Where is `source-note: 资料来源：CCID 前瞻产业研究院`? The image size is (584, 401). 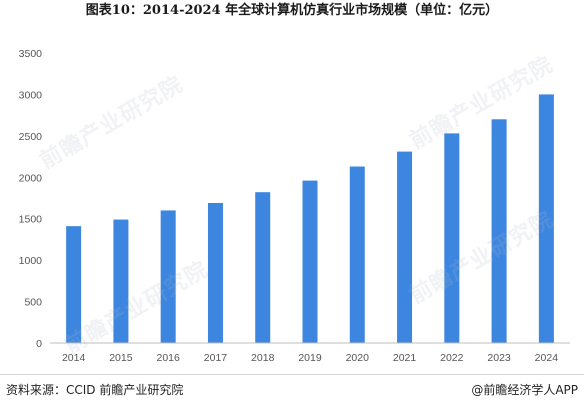 source-note: 资料来源：CCID 前瞻产业研究院 is located at coordinates (95, 390).